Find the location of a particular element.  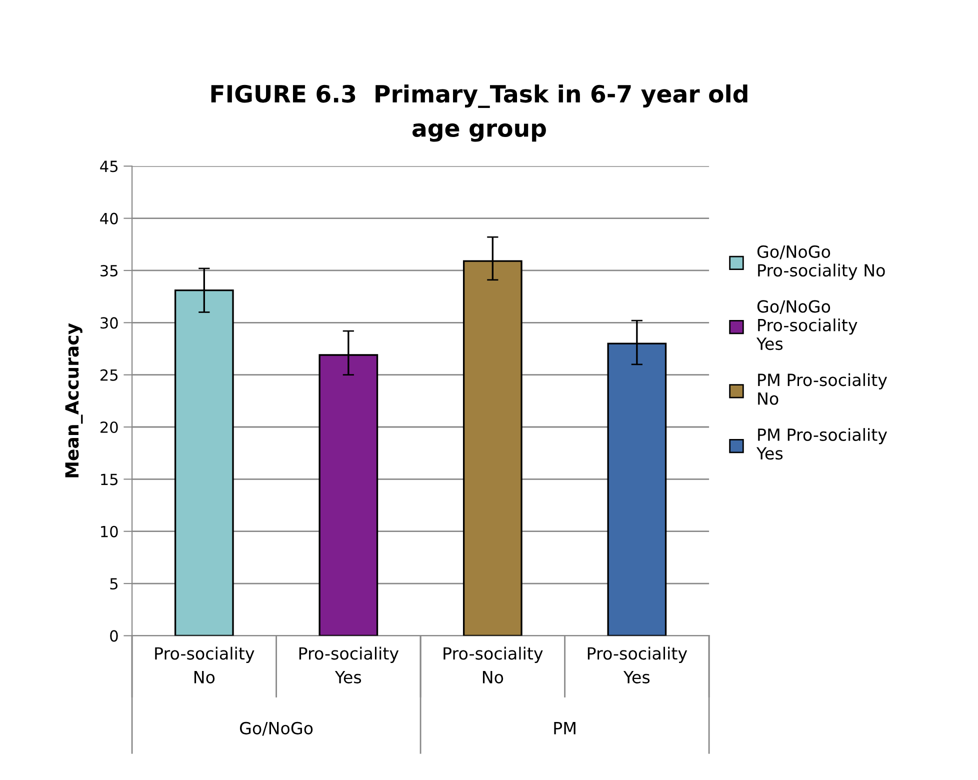

text: PM is located at coordinates (565, 728).